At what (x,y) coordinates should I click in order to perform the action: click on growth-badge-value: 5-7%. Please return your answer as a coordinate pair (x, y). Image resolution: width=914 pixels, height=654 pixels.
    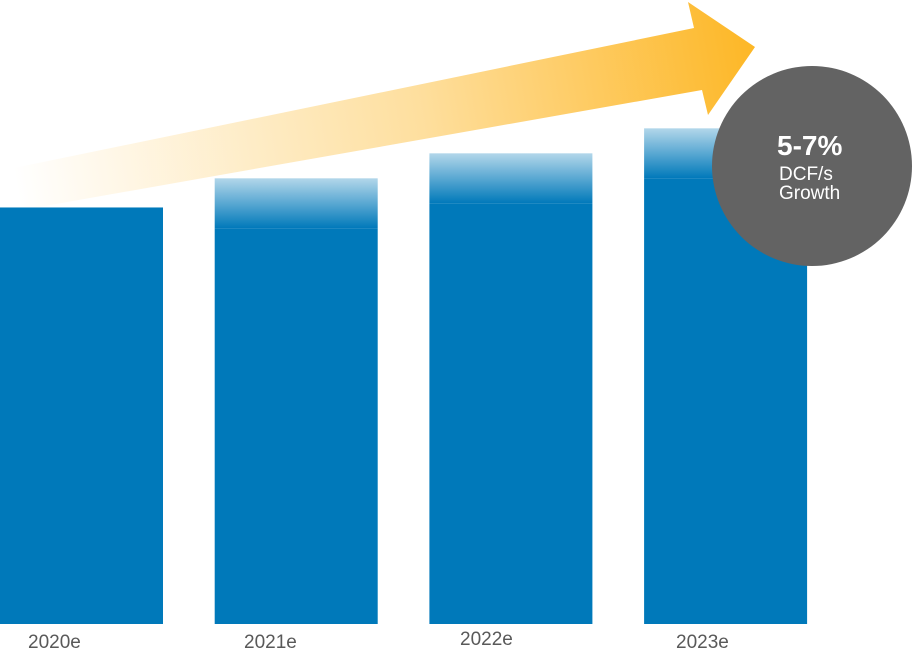
    Looking at the image, I should click on (809, 145).